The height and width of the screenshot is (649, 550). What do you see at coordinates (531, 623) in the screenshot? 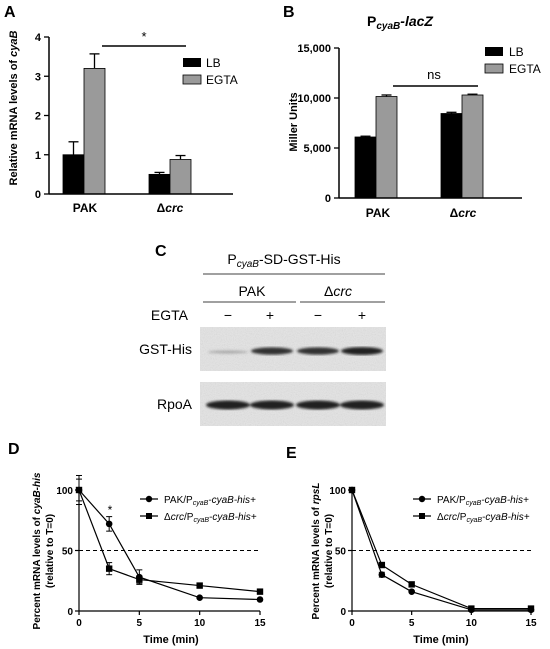
I see `panel-e-xtick-label-3: 15` at bounding box center [531, 623].